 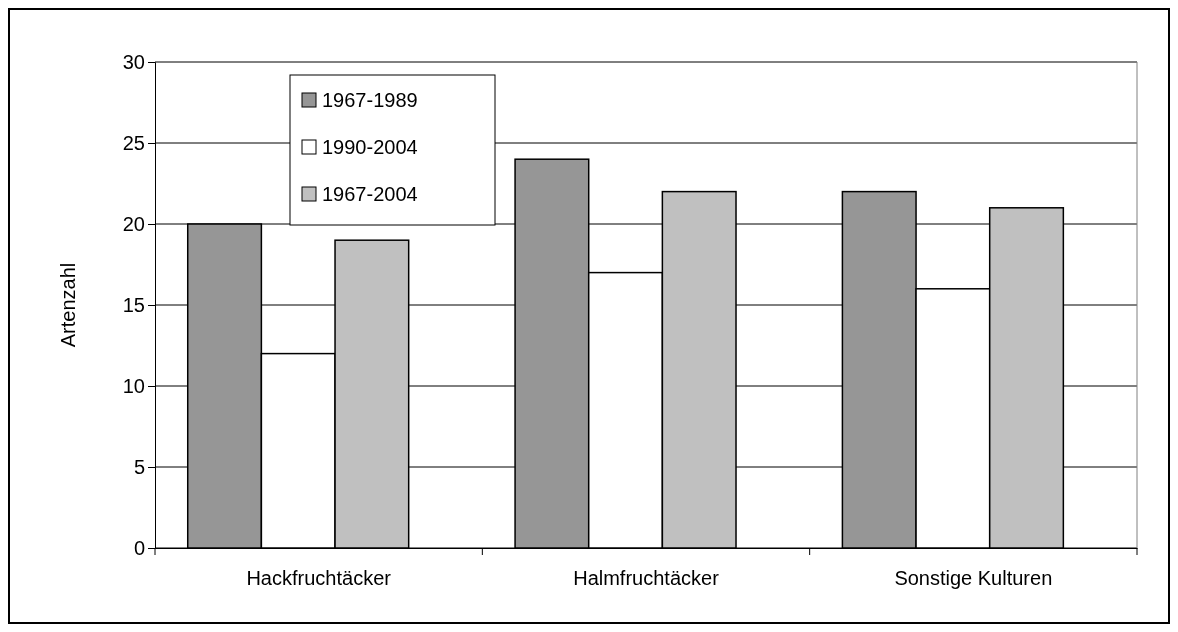 What do you see at coordinates (370, 147) in the screenshot?
I see `legend-label: 1990-2004` at bounding box center [370, 147].